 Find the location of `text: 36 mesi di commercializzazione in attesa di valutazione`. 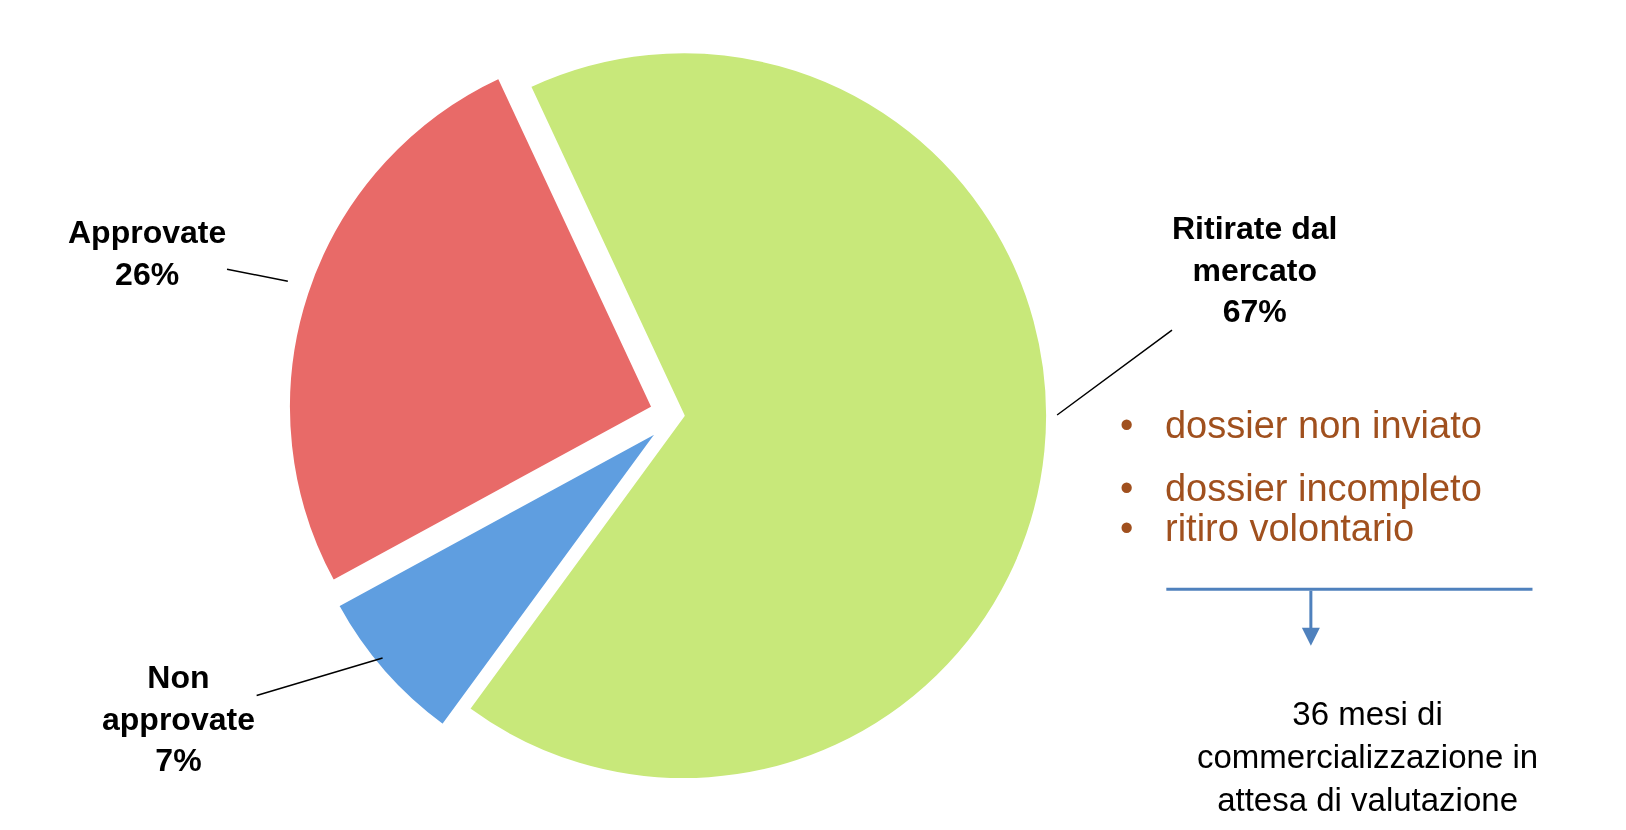

text: 36 mesi di commercializzazione in attesa di valutazione is located at coordinates (1368, 756).